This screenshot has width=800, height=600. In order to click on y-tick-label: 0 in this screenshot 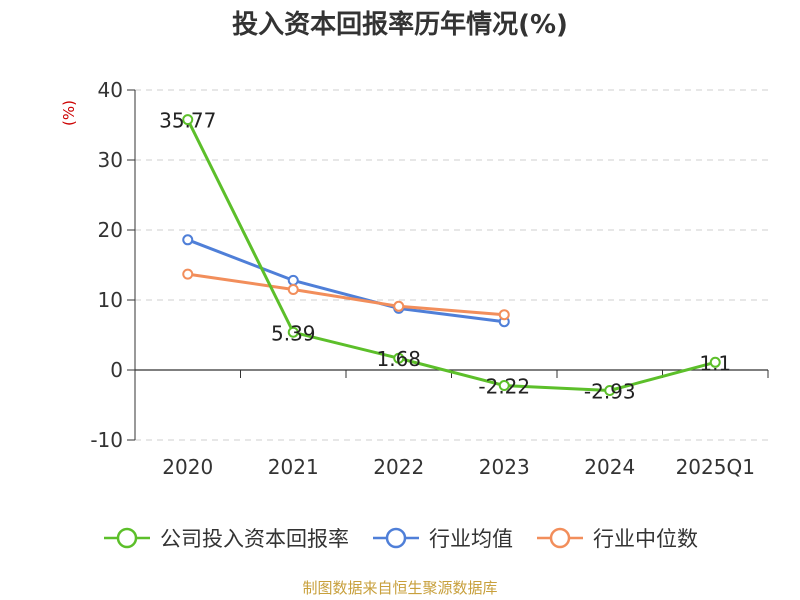, I will do `click(116, 370)`.